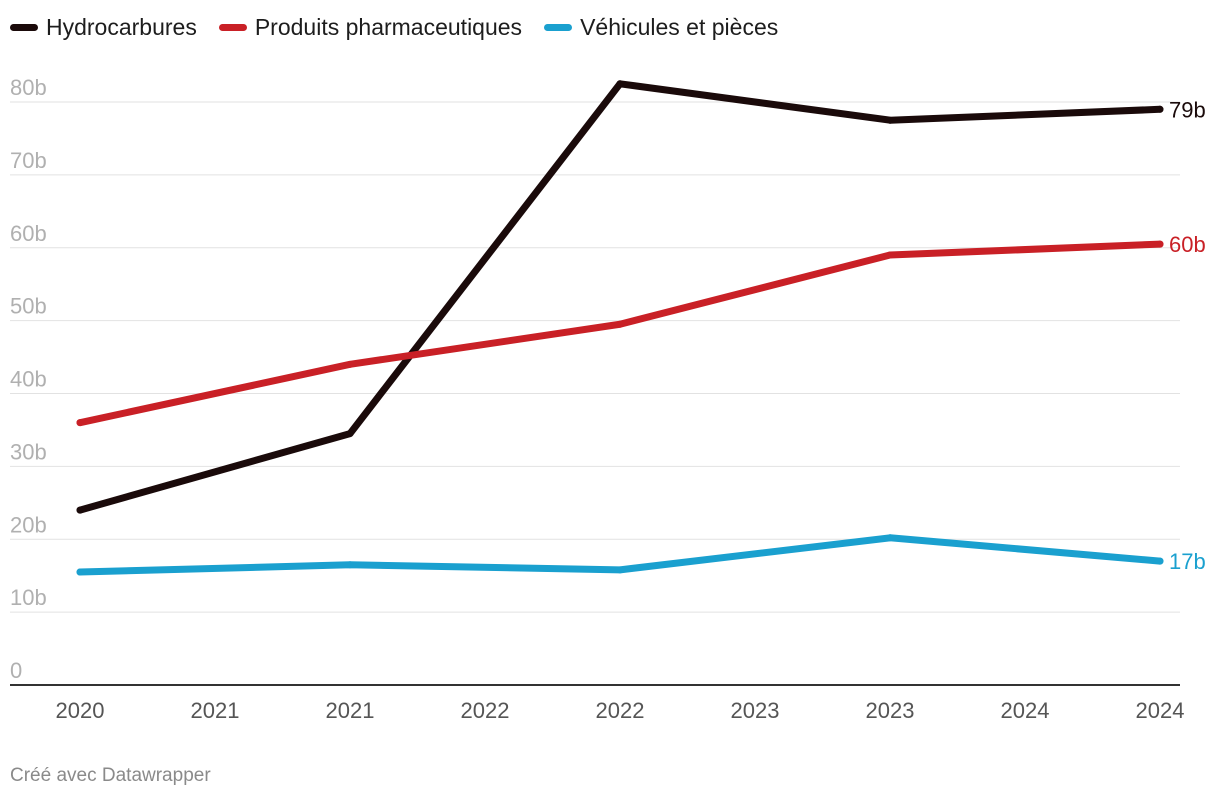 The height and width of the screenshot is (802, 1220). What do you see at coordinates (80, 710) in the screenshot?
I see `x-tick-label: 2020` at bounding box center [80, 710].